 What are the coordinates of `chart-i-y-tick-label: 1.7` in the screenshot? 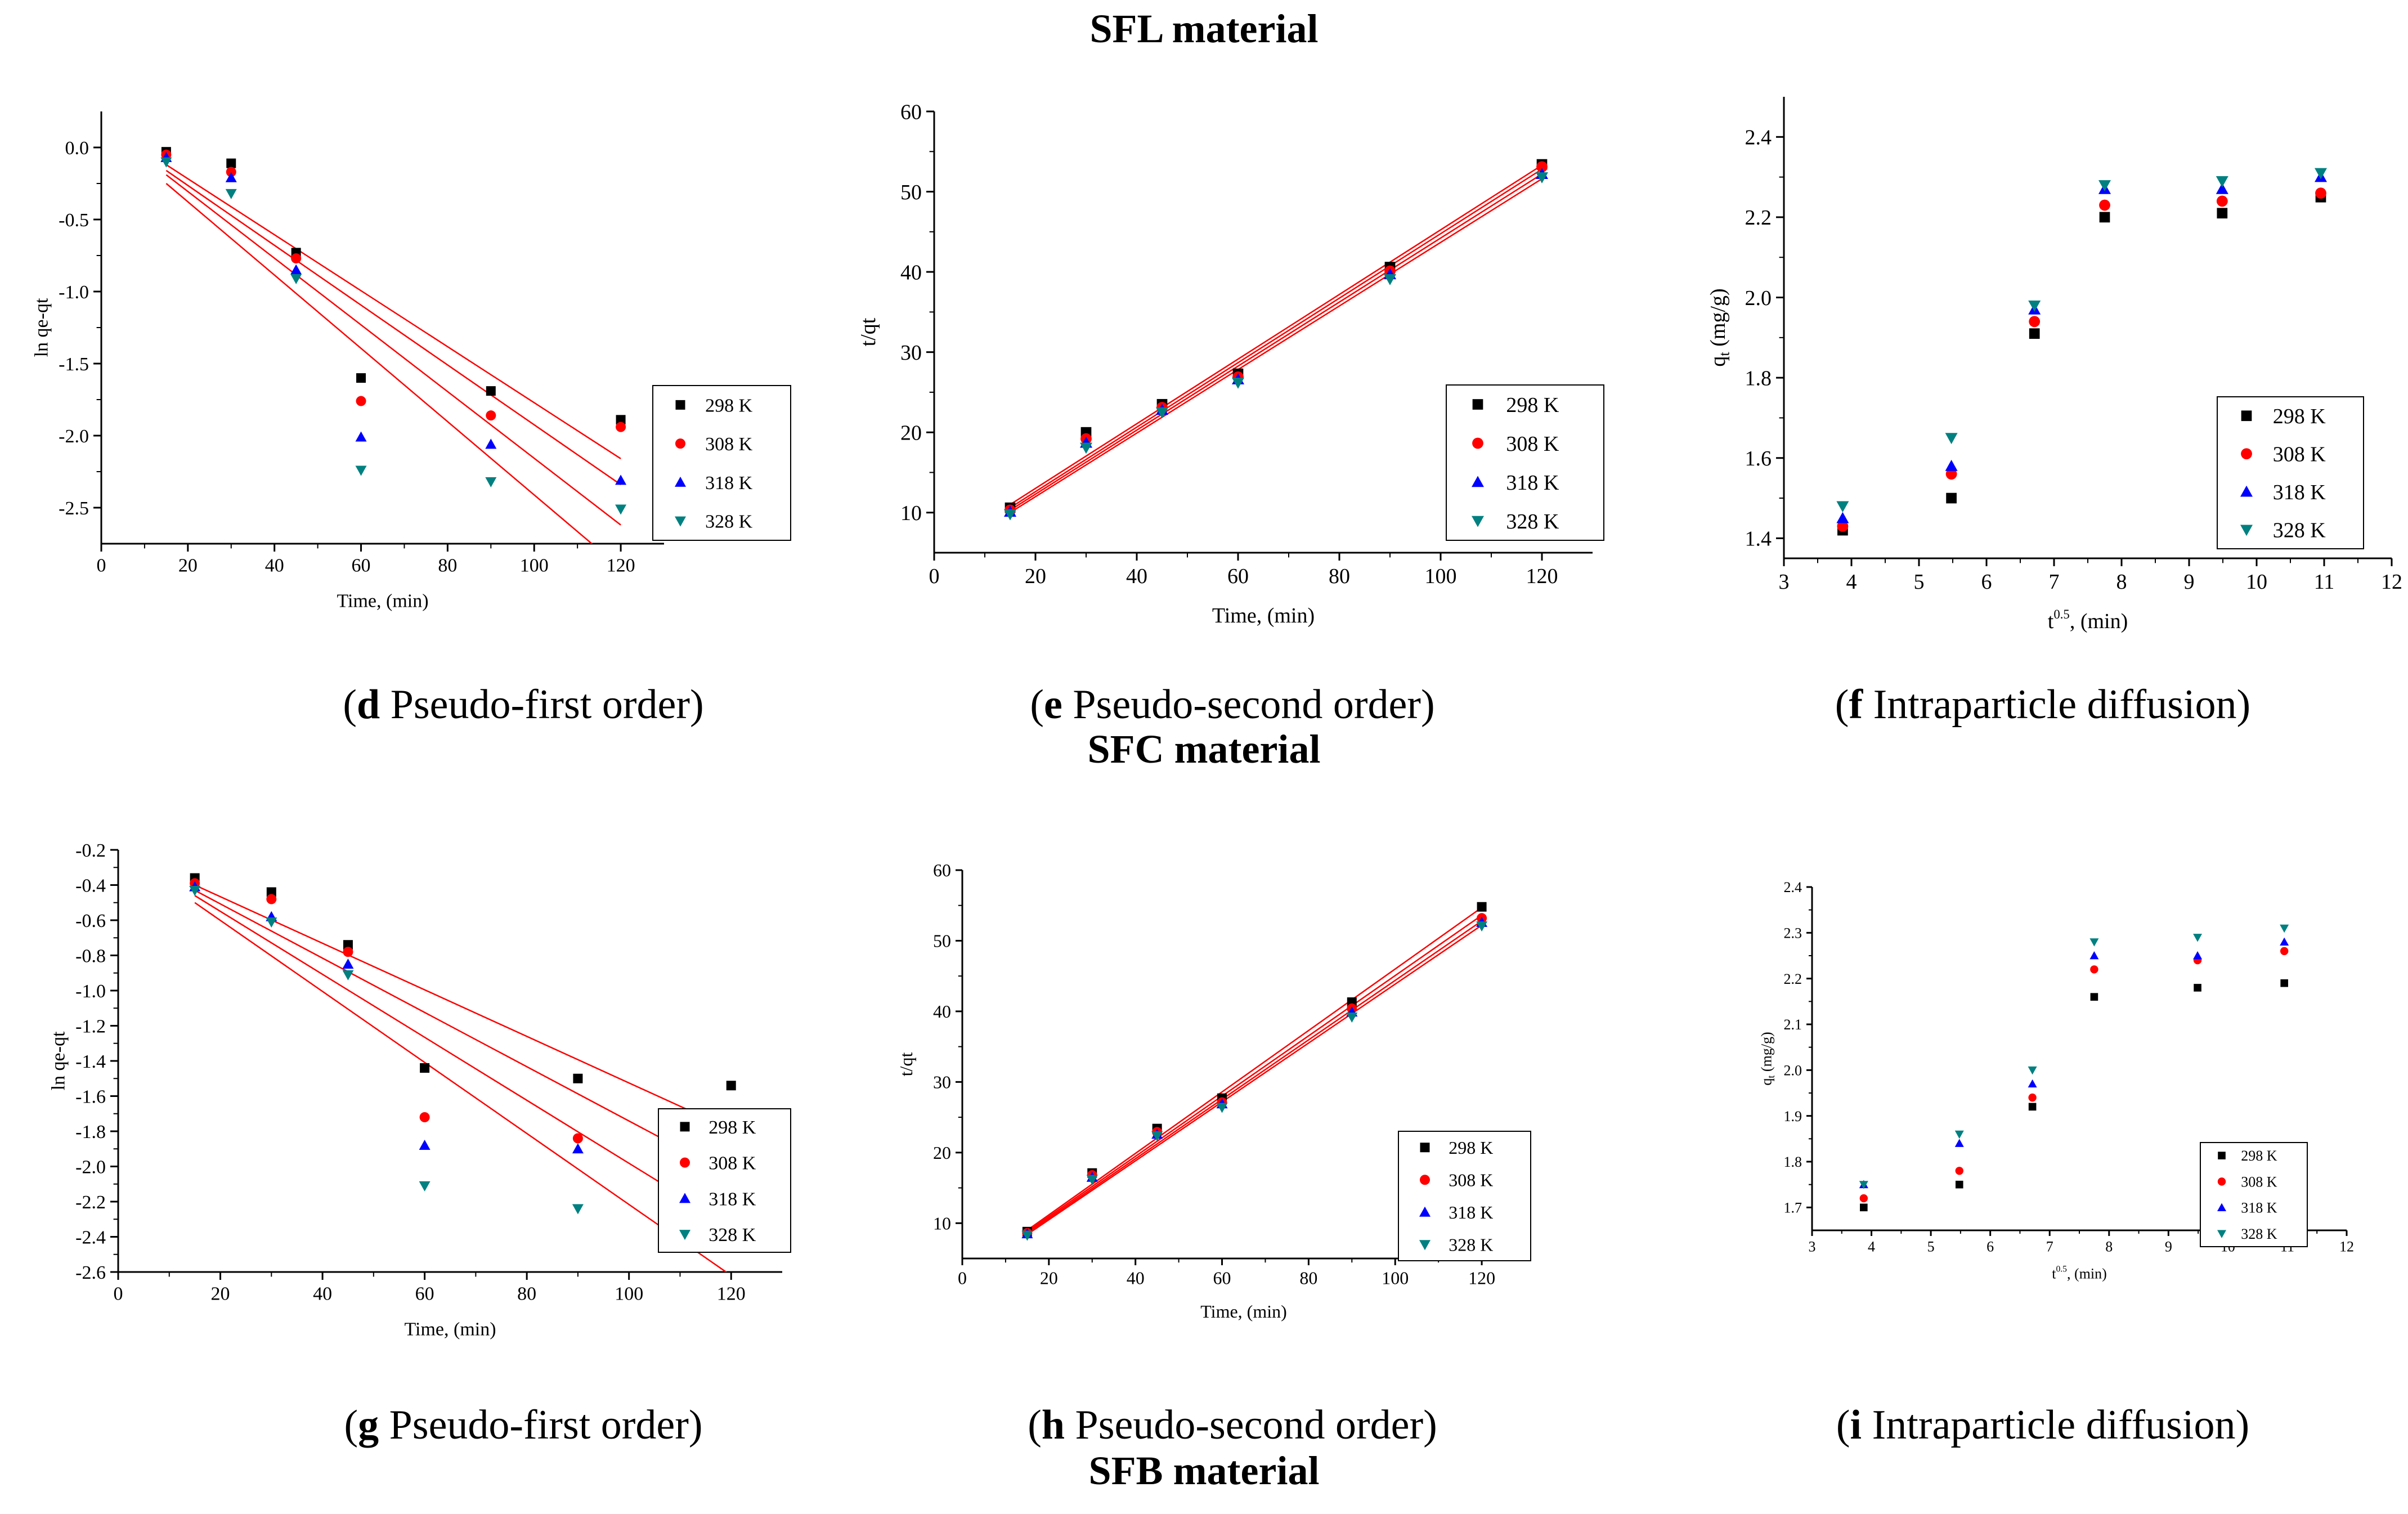 It's located at (1793, 1207).